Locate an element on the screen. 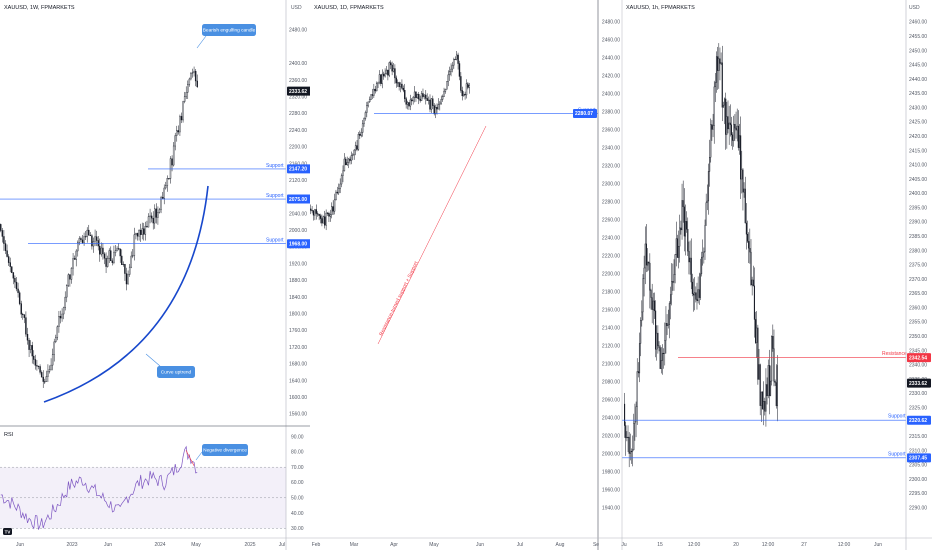 This screenshot has height=550, width=932. hourly-left-y-tick: 2380.00 is located at coordinates (611, 113).